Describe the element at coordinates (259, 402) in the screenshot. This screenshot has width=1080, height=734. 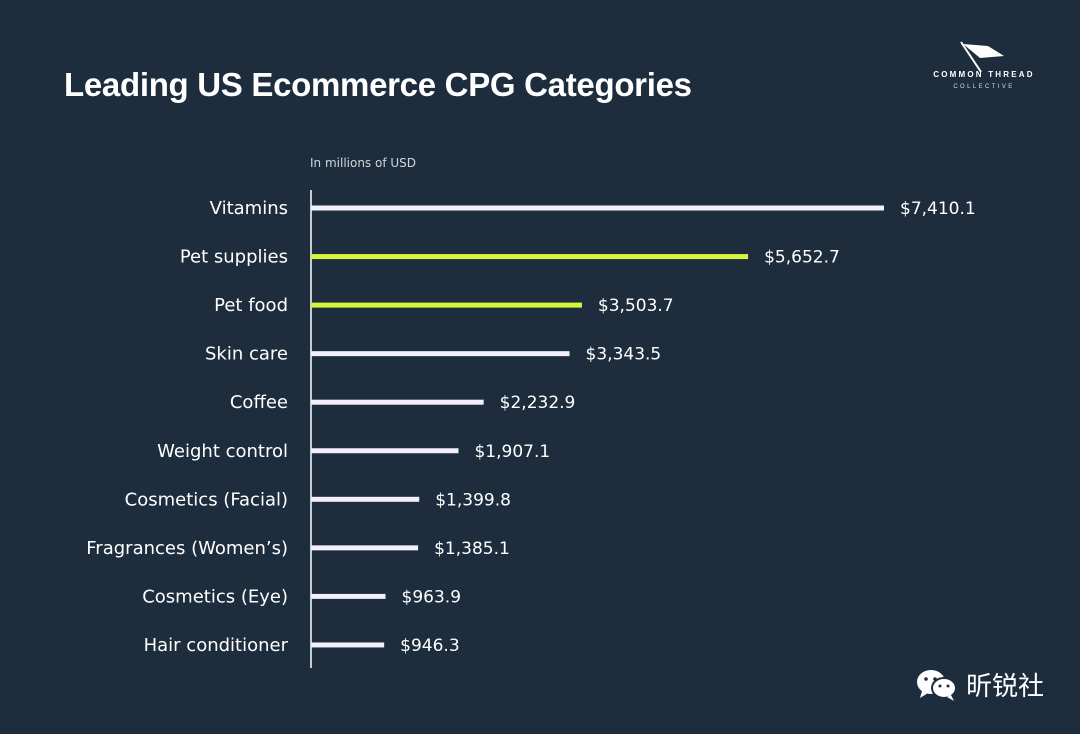
I see `category-label: Coffee` at that location.